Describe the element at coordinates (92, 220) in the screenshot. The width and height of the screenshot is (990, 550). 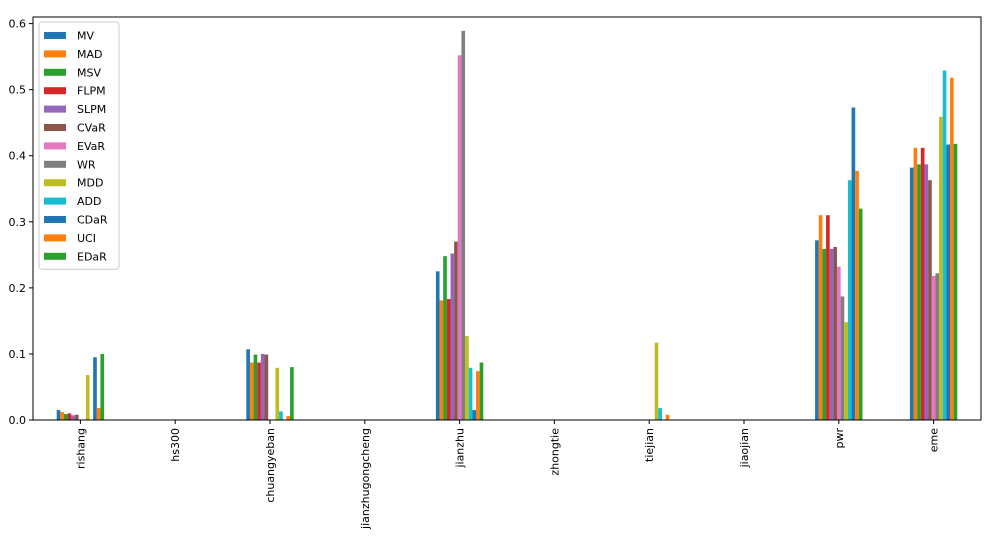
I see `legend-label-cdar: CDaR` at that location.